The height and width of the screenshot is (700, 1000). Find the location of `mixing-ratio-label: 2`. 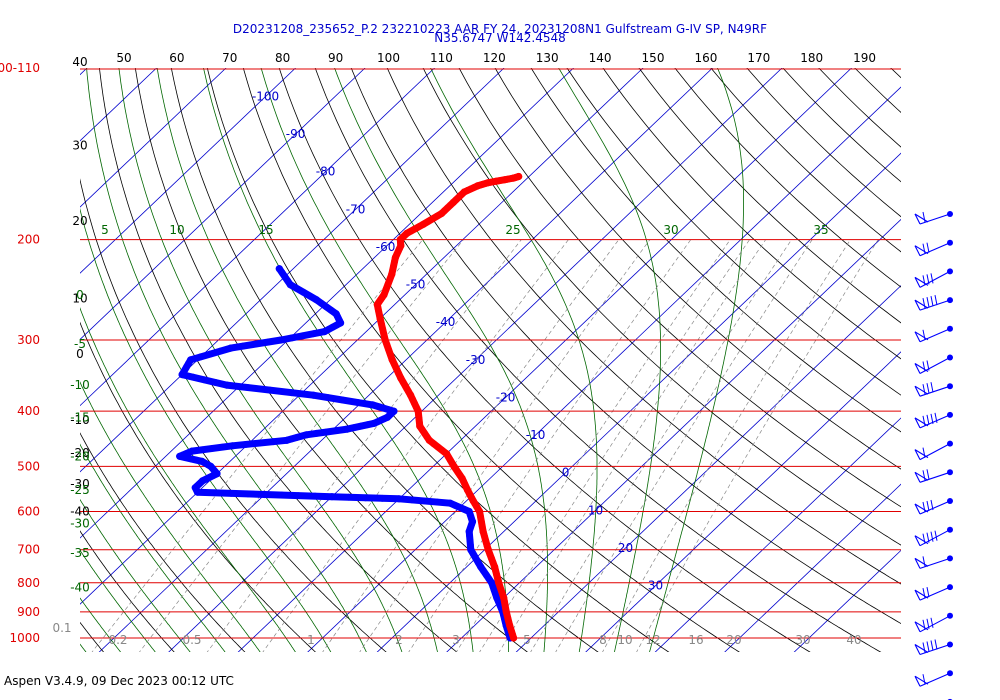

mixing-ratio-label: 2 is located at coordinates (399, 640).